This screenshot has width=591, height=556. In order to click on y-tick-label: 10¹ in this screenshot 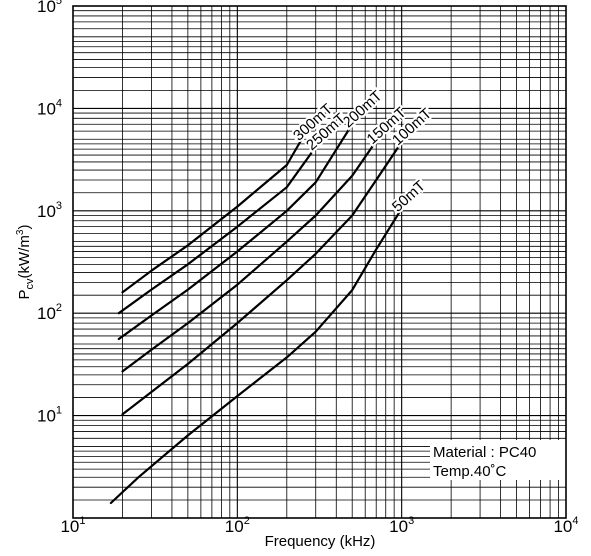, I will do `click(49, 415)`.